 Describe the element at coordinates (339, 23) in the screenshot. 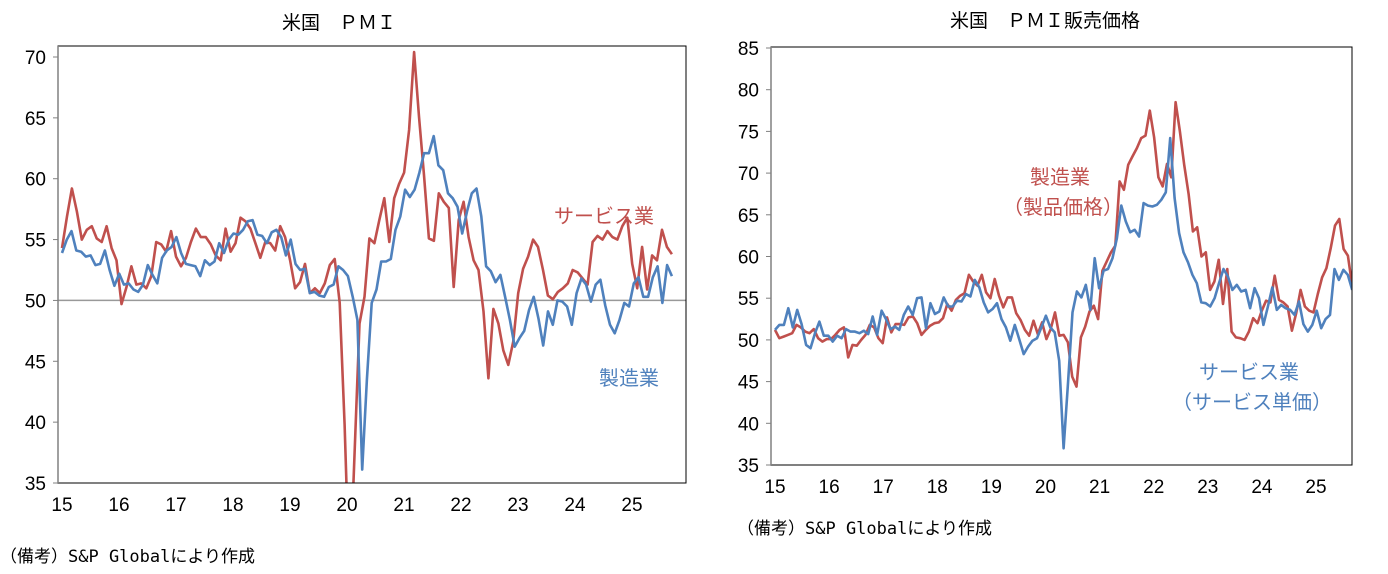

I see `left-chart-title: 米国 ＰＭＩ` at that location.